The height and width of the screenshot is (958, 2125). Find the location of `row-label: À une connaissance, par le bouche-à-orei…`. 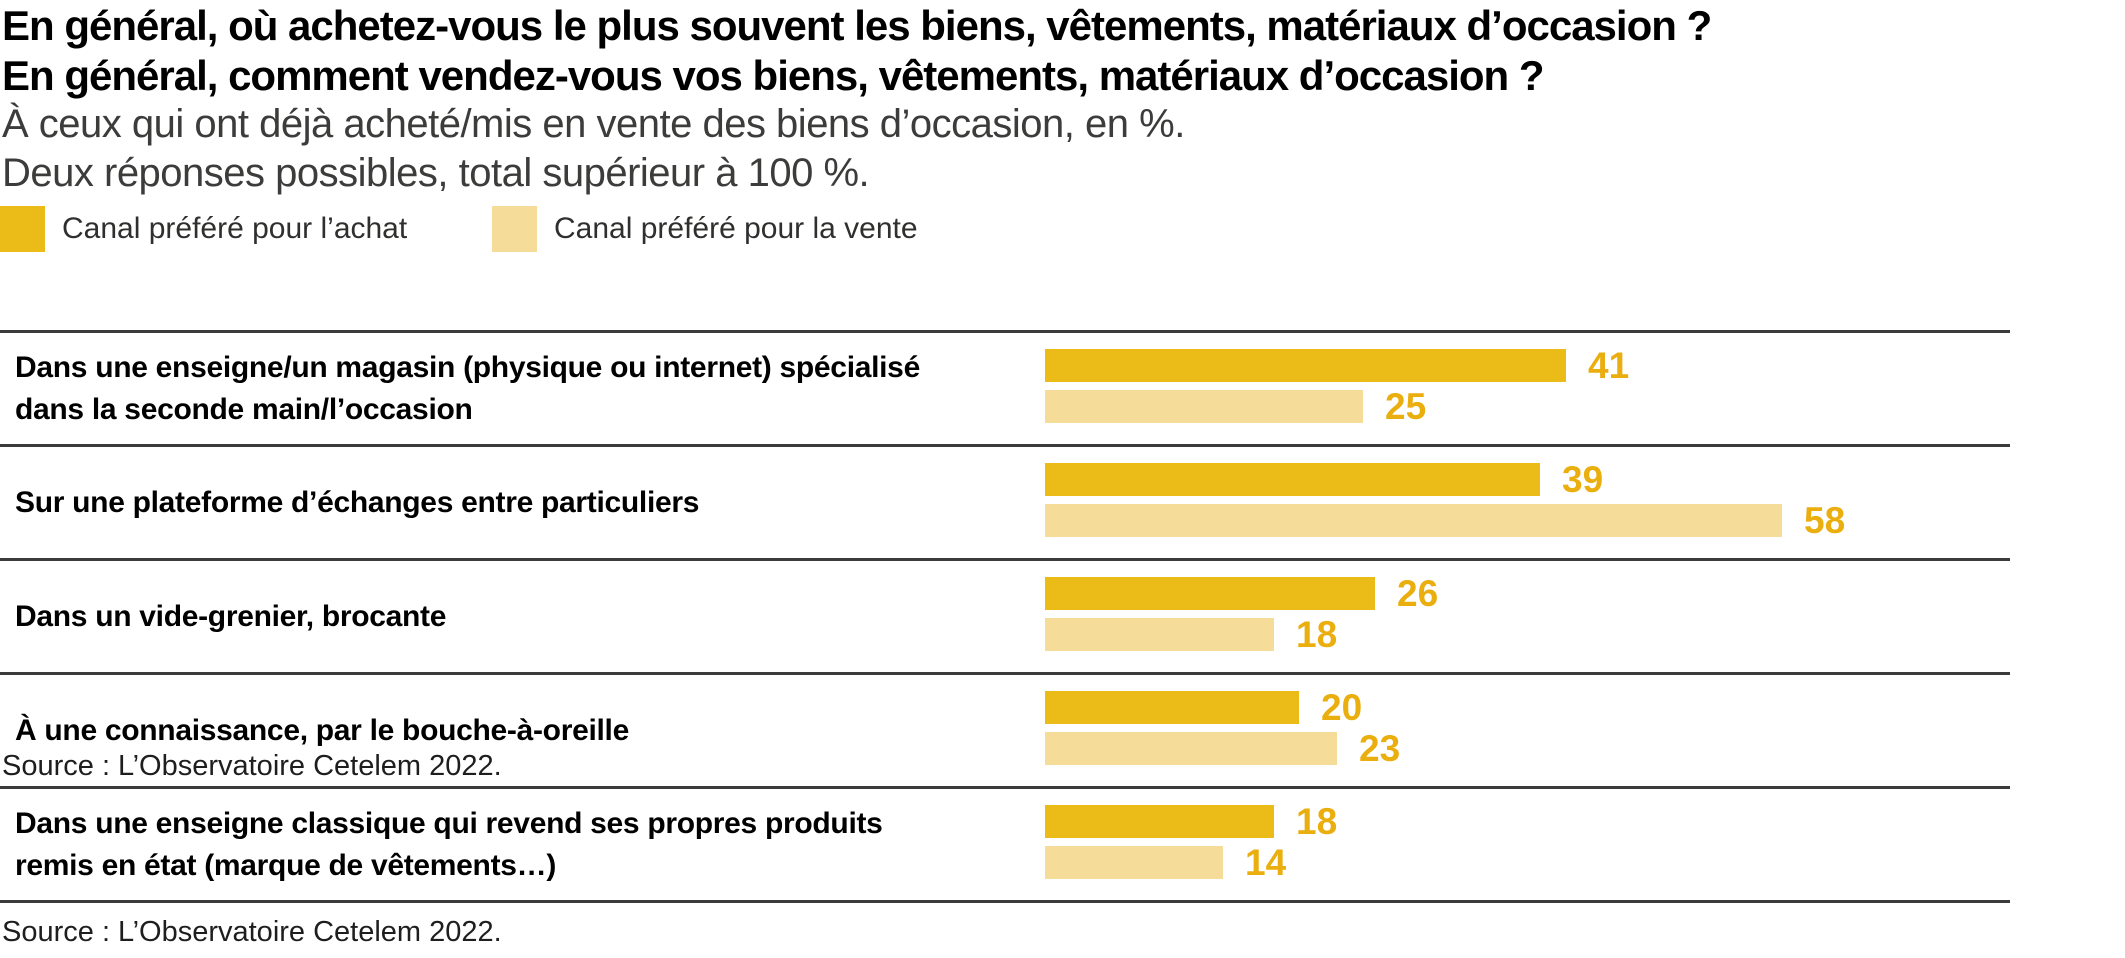

row-label: À une connaissance, par le bouche-à-orei… is located at coordinates (322, 730).